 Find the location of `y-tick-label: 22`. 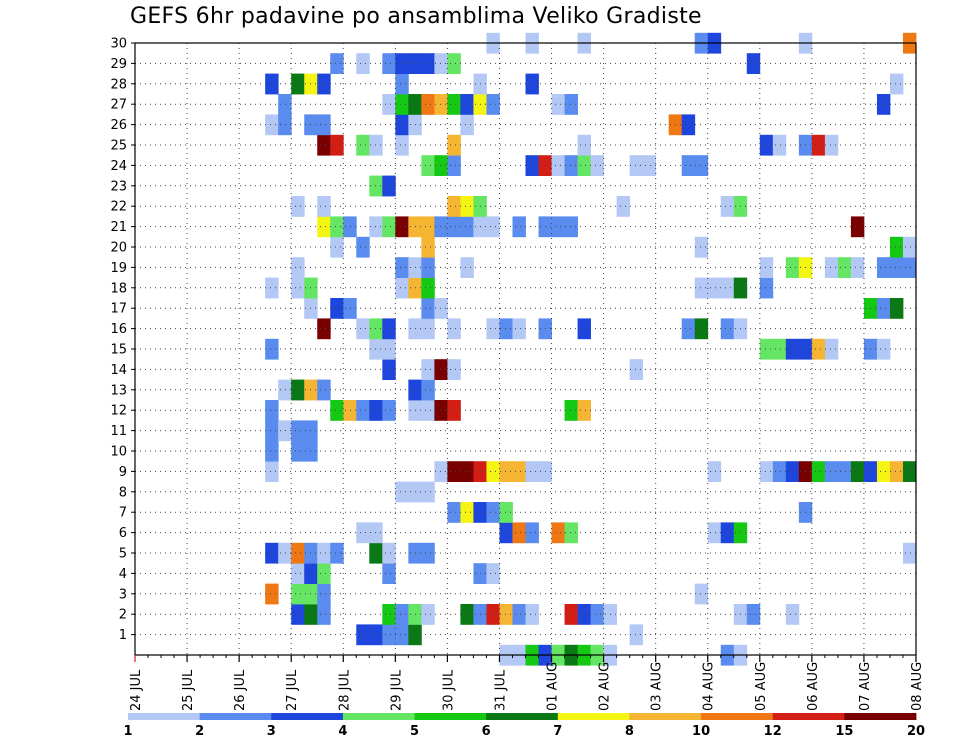

y-tick-label: 22 is located at coordinates (118, 207).